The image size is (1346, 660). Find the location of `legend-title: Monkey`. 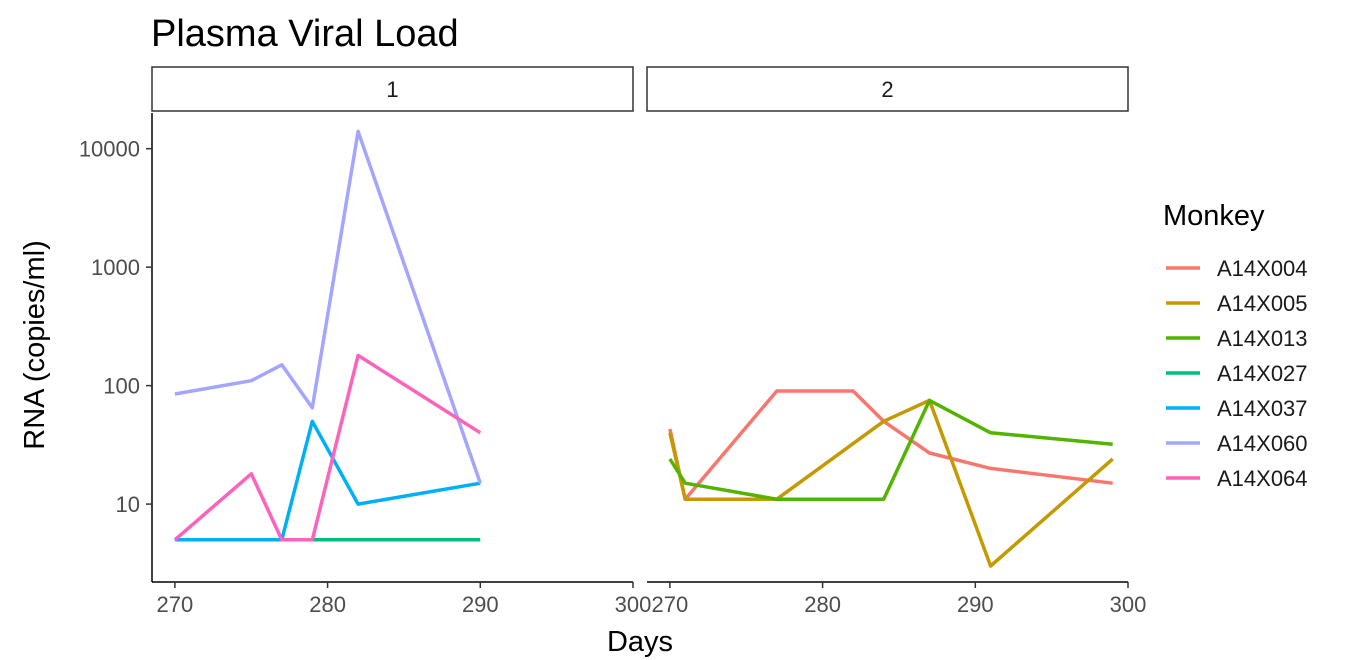

legend-title: Monkey is located at coordinates (1214, 216).